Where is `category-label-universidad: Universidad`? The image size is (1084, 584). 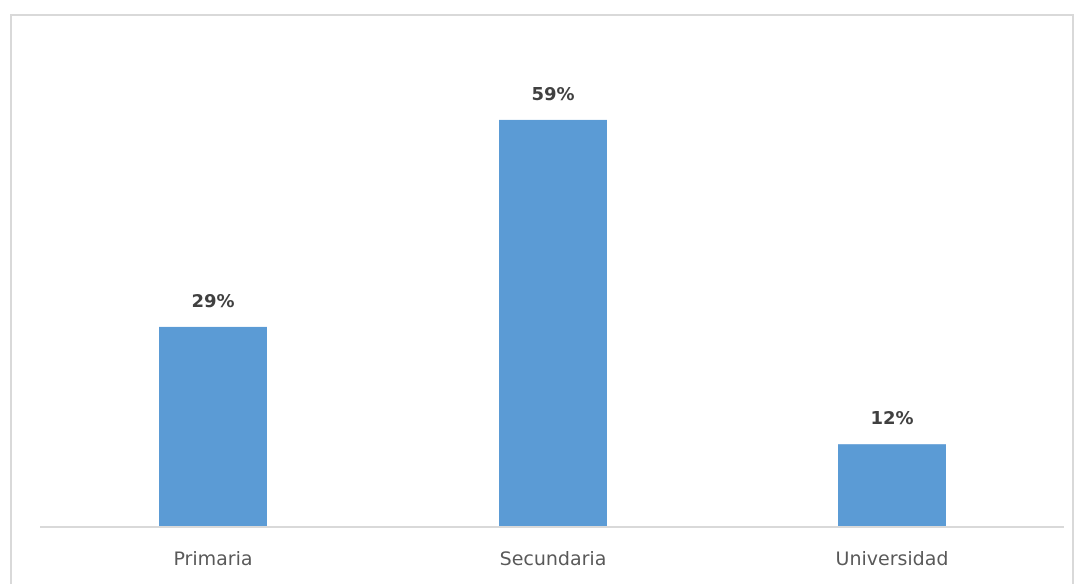 category-label-universidad: Universidad is located at coordinates (892, 559).